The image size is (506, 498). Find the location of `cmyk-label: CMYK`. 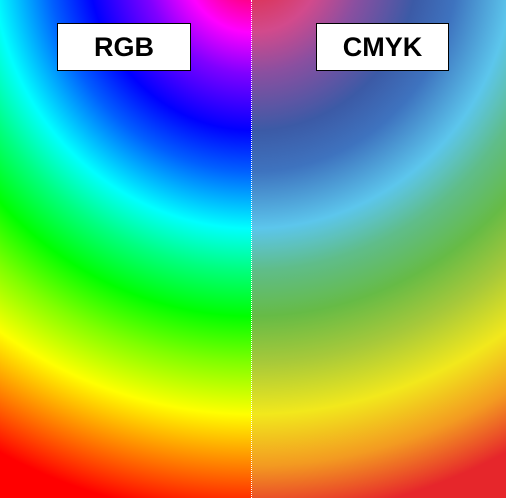

cmyk-label: CMYK is located at coordinates (382, 47).